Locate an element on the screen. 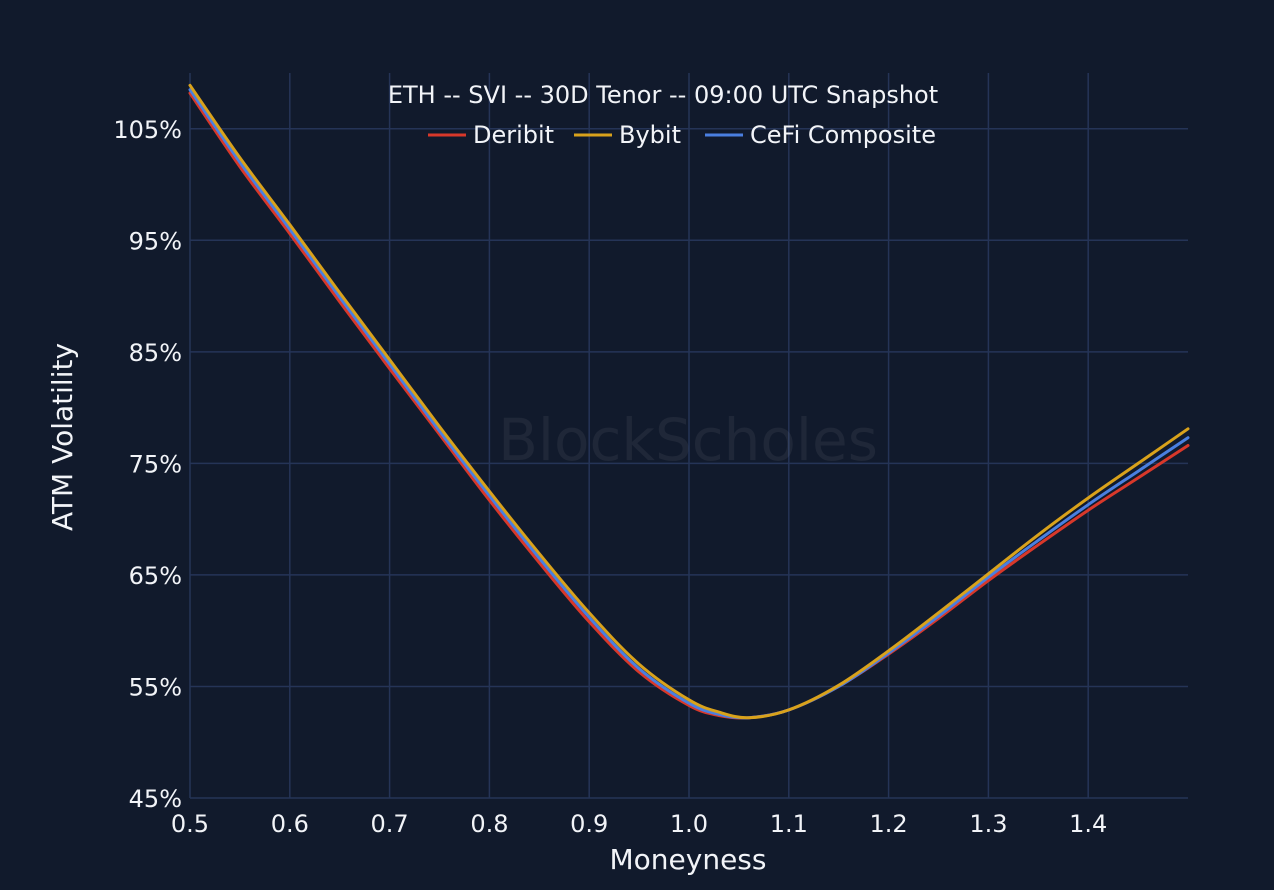 Image resolution: width=1274 pixels, height=890 pixels. y-tick-label: 65% is located at coordinates (155, 576).